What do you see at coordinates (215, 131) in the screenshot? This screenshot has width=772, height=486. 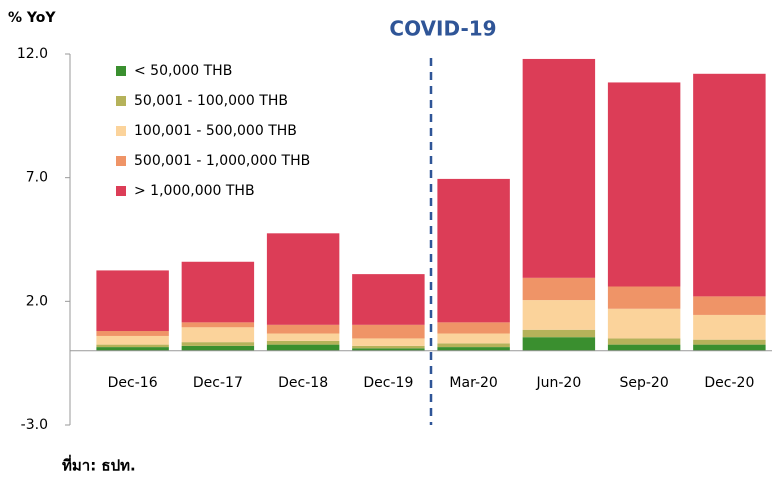 I see `legend-label: 100,001 - 500,000 THB` at bounding box center [215, 131].